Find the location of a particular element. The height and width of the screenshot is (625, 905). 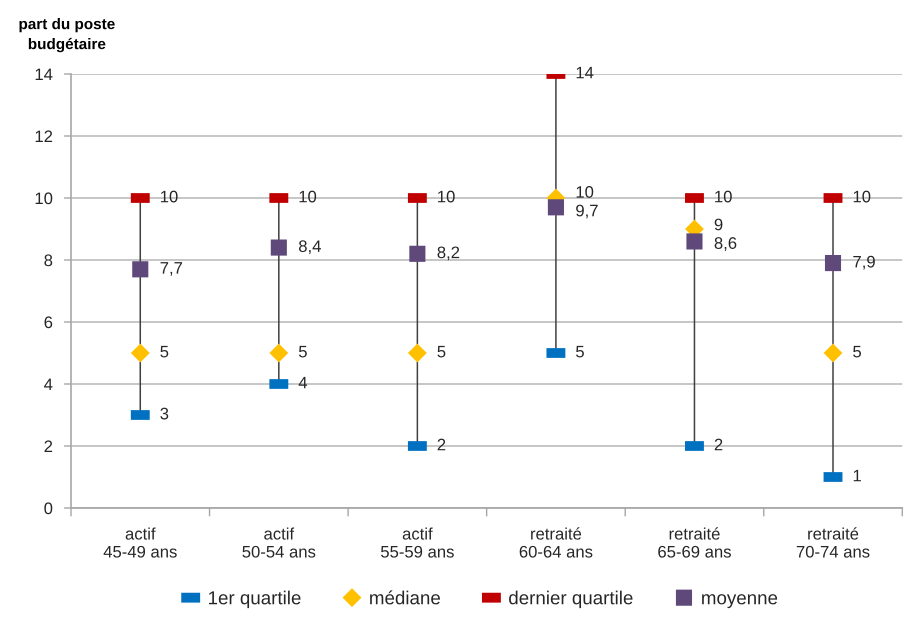

legend-label: moyenne is located at coordinates (740, 601).